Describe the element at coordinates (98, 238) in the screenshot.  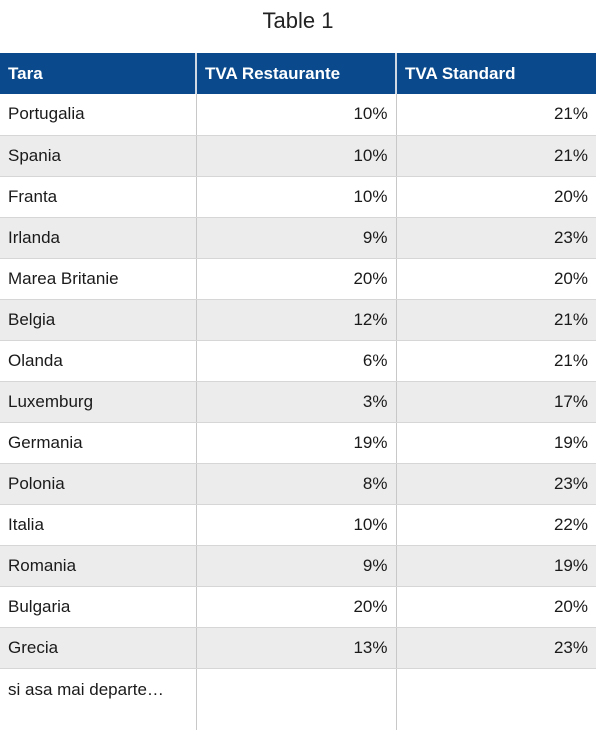
I see `country-cell: Irlanda` at that location.